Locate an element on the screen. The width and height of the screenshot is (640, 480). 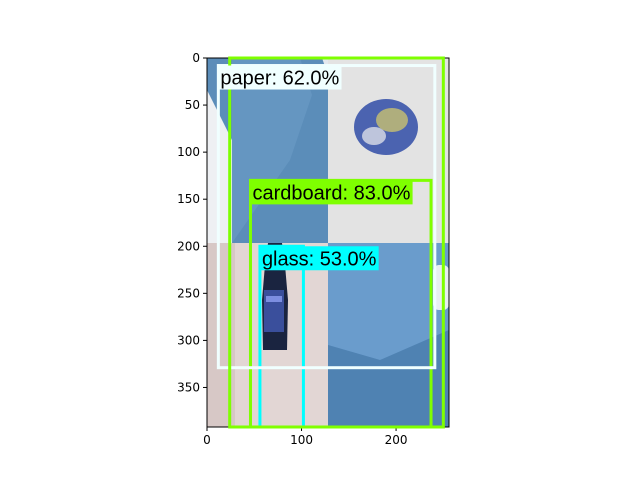
y-tick-label: 300 is located at coordinates (188, 340).